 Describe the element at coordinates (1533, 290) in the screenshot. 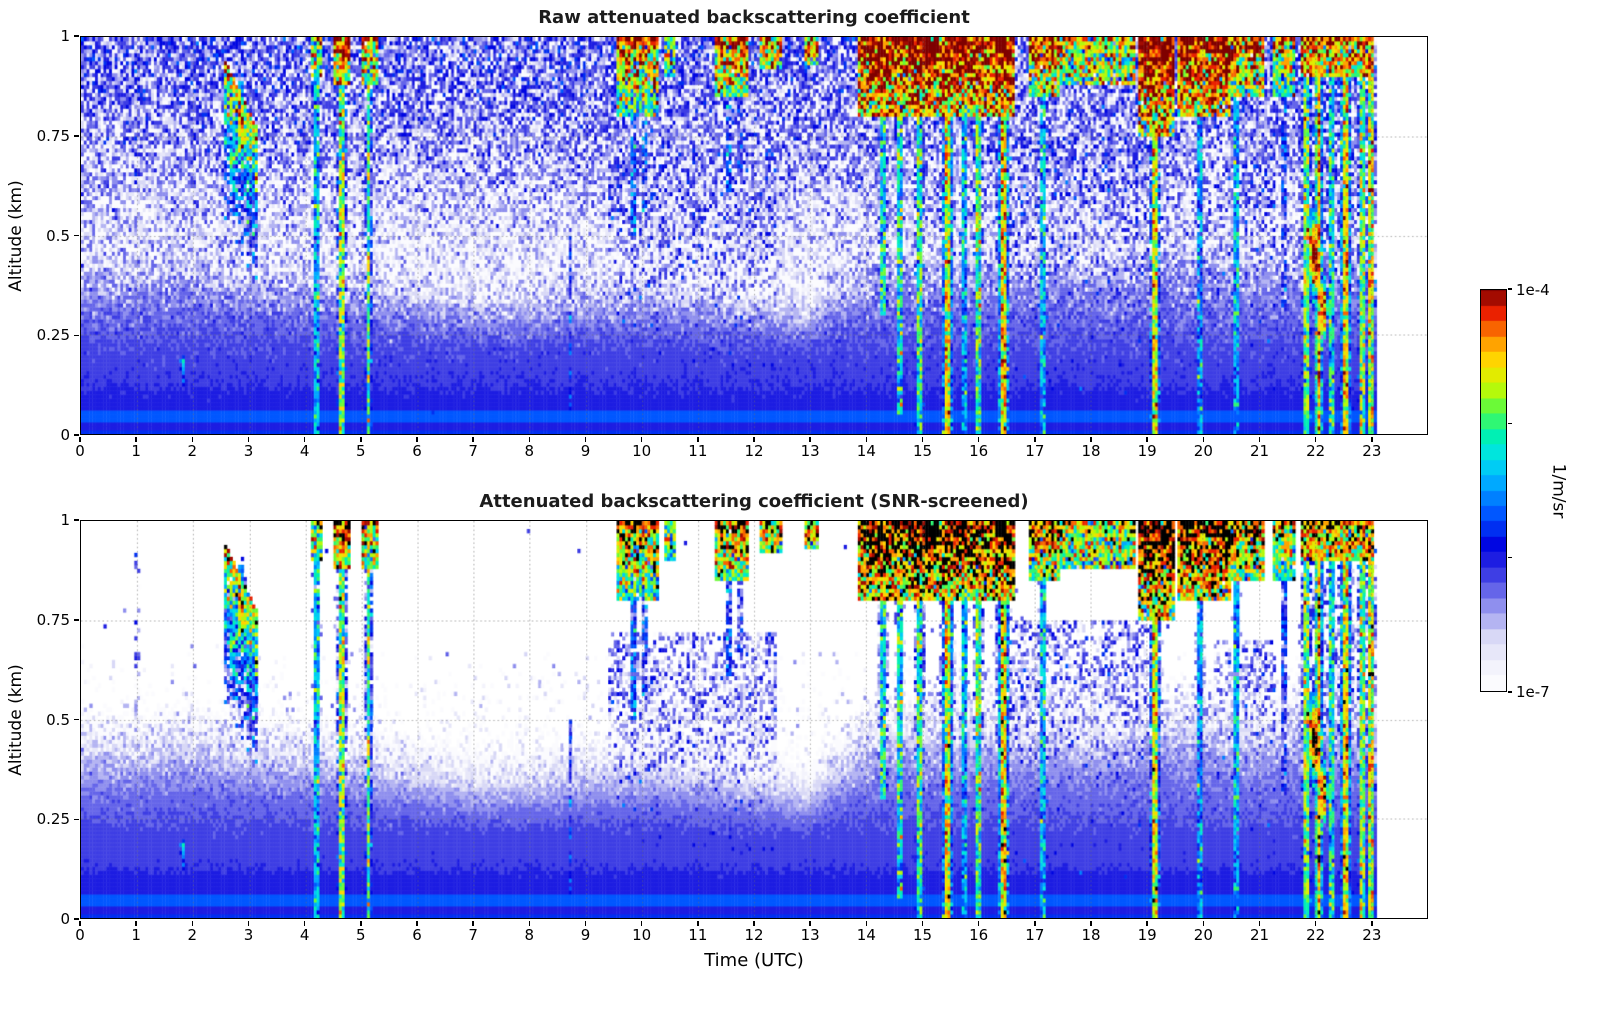

I see `colorbar-max-label: 1e-4` at that location.